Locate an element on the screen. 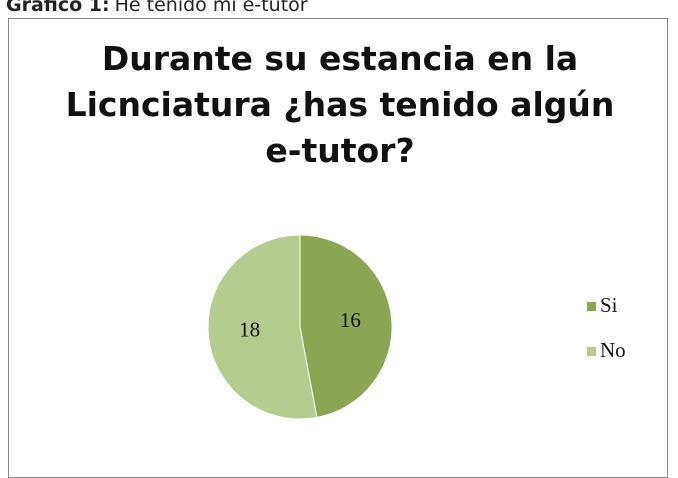  caption-text: He tenido mi e-tutor is located at coordinates (211, 8).